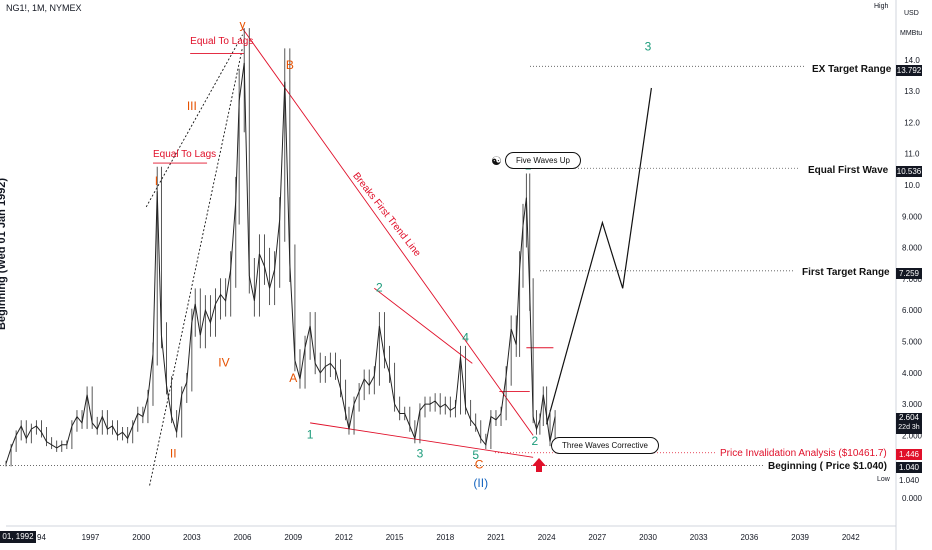  I want to click on channel-lower, so click(196, 266).